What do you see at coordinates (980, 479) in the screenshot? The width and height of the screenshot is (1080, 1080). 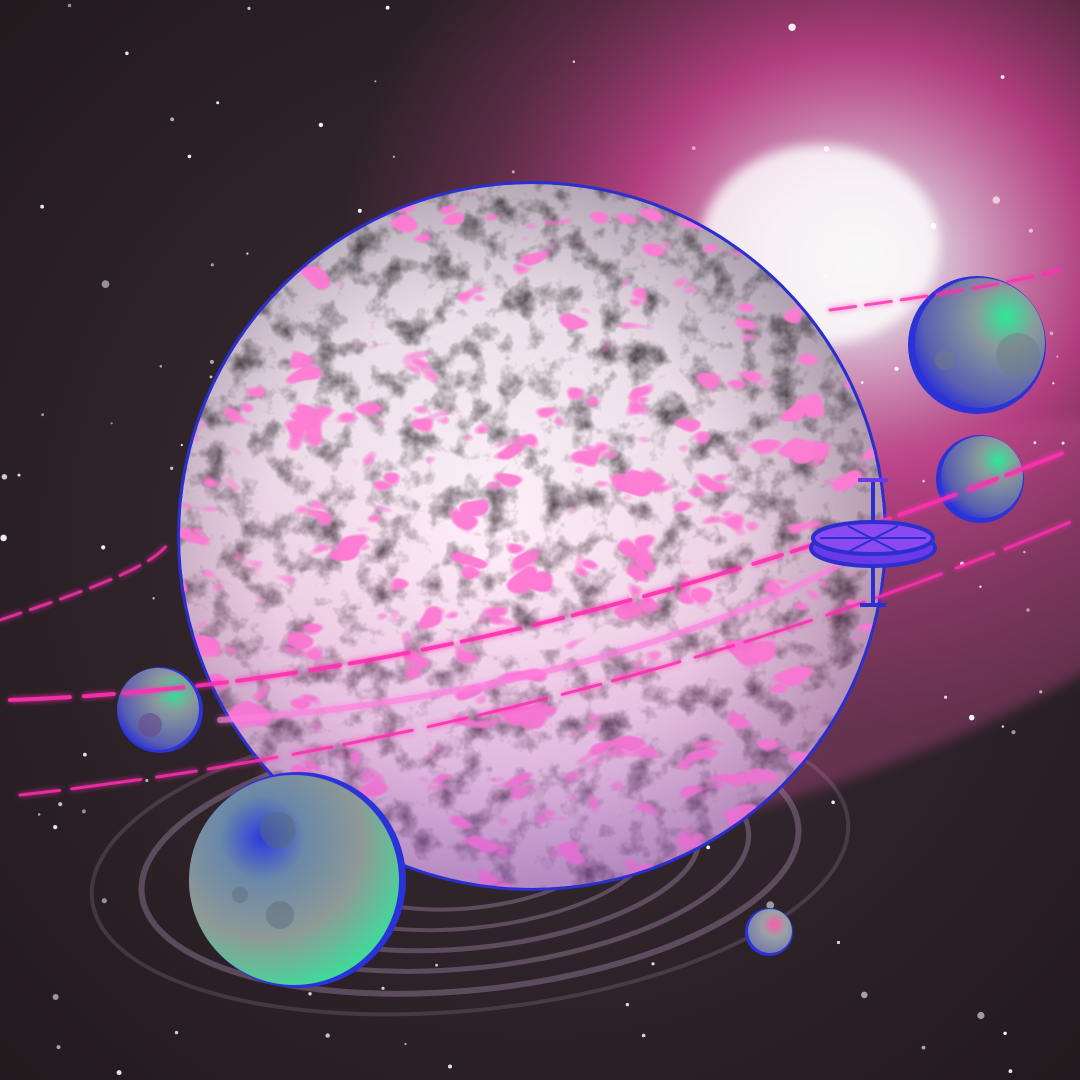 I see `moon-right` at bounding box center [980, 479].